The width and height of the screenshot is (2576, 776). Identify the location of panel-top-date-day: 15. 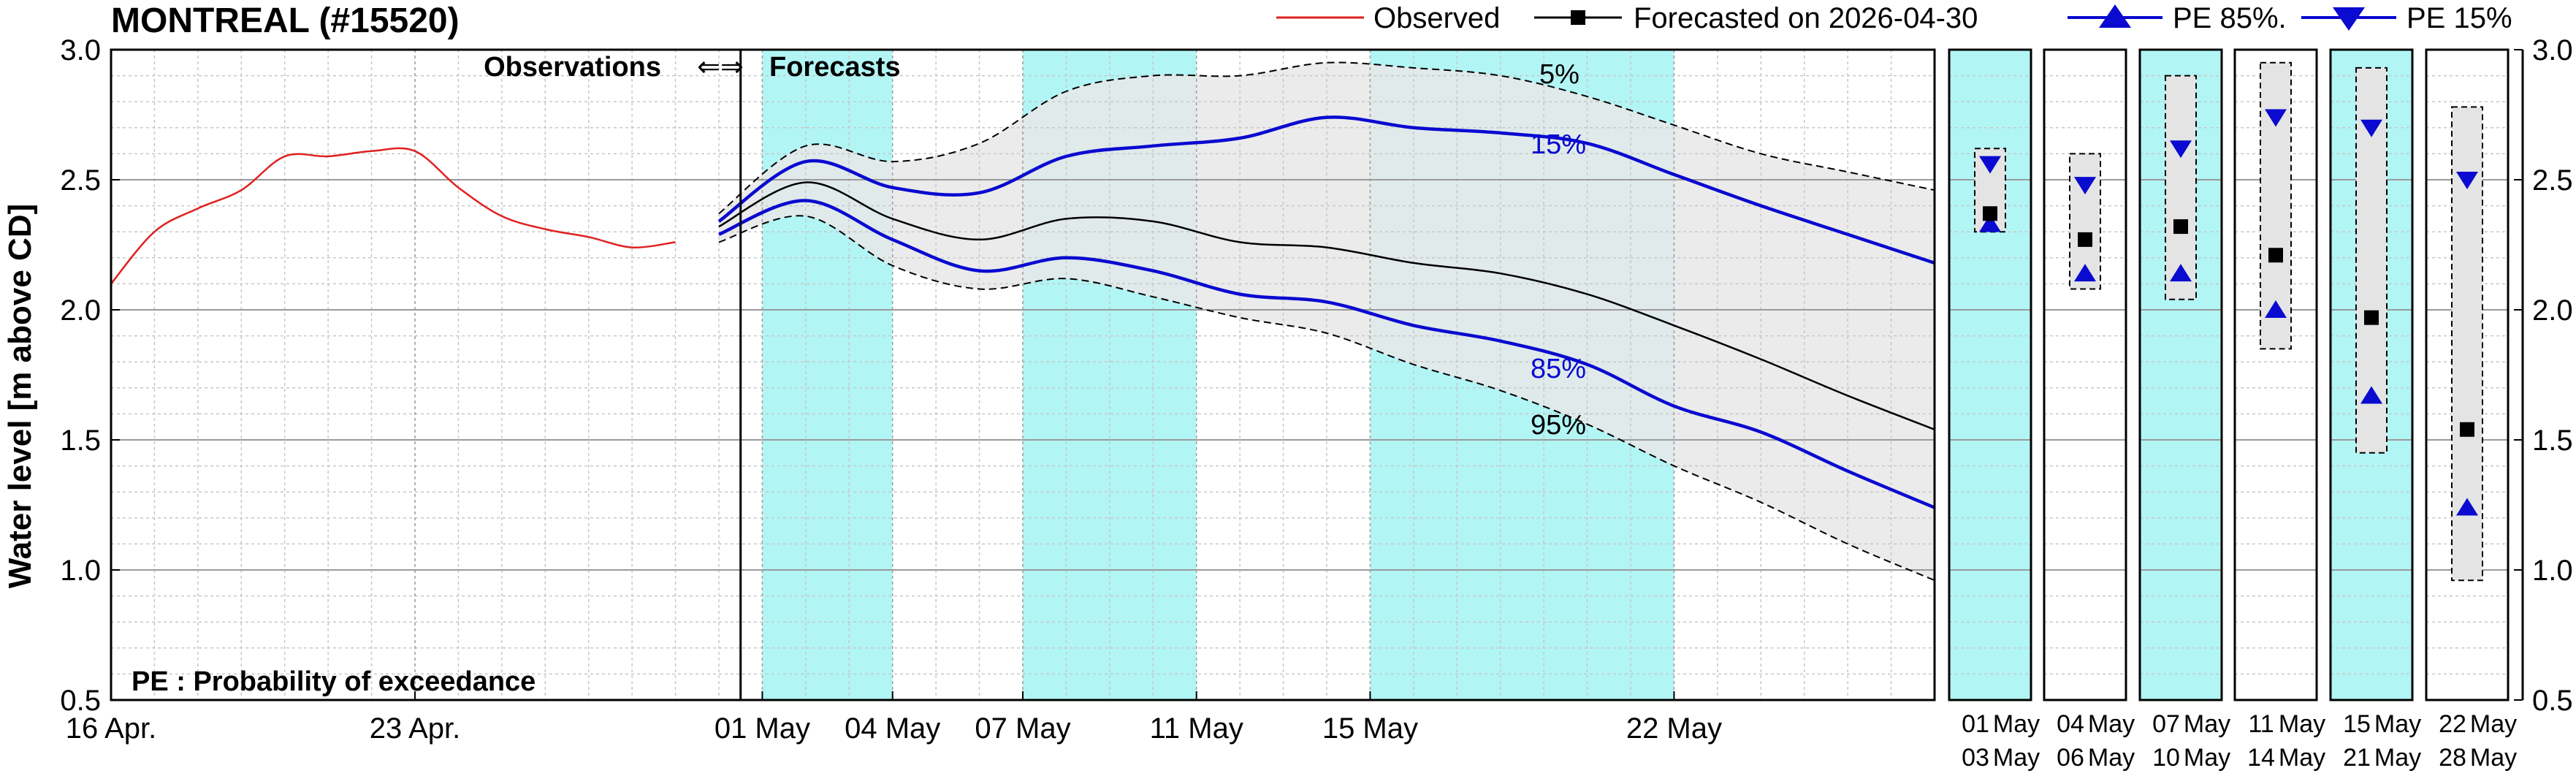
(2357, 724).